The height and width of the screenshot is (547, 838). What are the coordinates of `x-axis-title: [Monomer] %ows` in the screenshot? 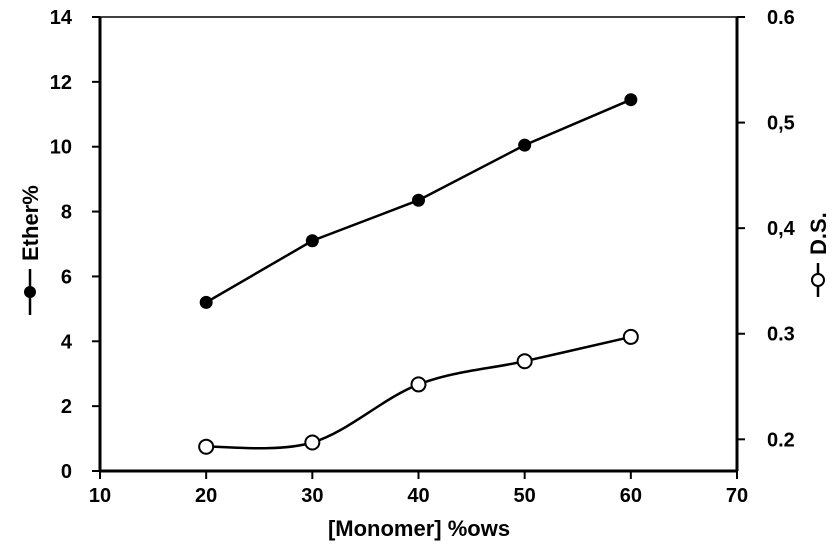 It's located at (419, 528).